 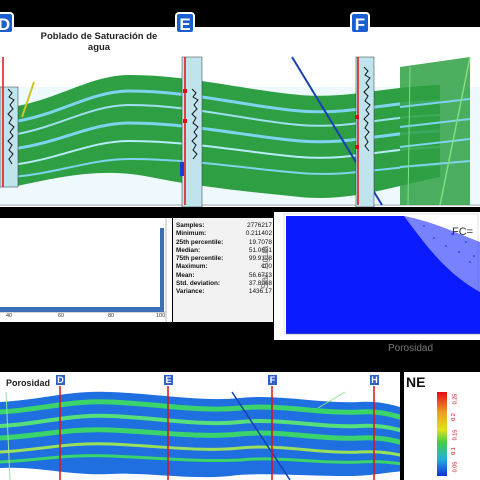 I want to click on histogram-plot, so click(x=86, y=270).